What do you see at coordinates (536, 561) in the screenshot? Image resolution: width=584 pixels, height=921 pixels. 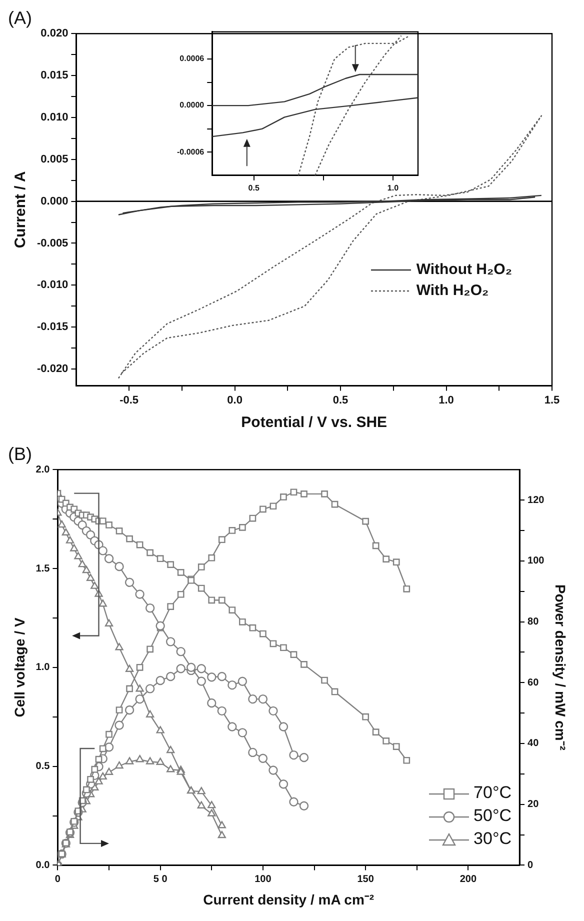 I see `y2-tick-label: 100` at bounding box center [536, 561].